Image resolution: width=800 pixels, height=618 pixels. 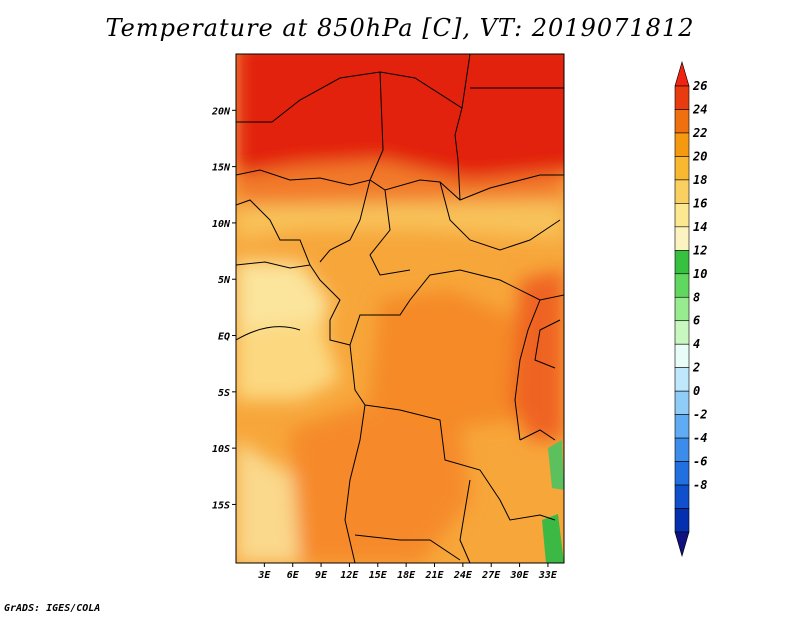 What do you see at coordinates (491, 575) in the screenshot?
I see `lon-tick-label: 27E` at bounding box center [491, 575].